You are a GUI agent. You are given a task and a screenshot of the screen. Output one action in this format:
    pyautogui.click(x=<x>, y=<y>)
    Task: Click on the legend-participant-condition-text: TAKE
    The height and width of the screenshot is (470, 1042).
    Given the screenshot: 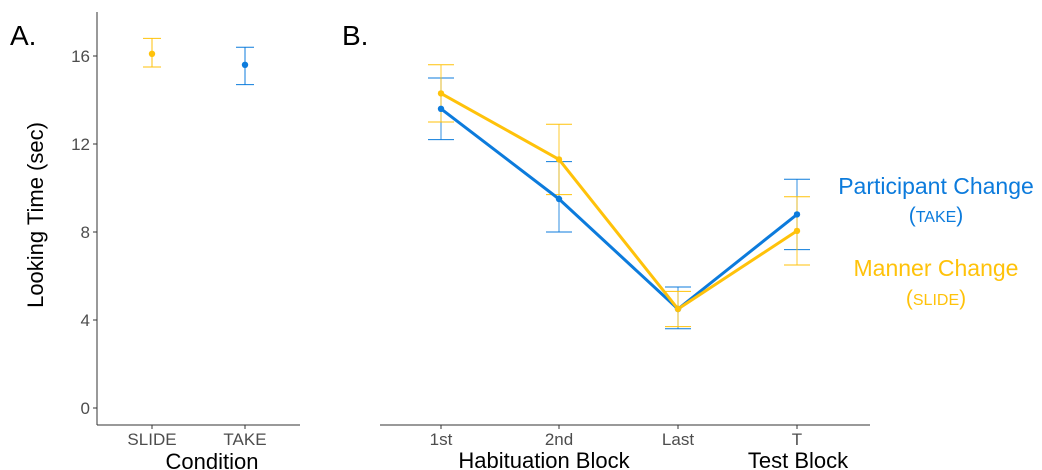 What is the action you would take?
    pyautogui.click(x=936, y=217)
    